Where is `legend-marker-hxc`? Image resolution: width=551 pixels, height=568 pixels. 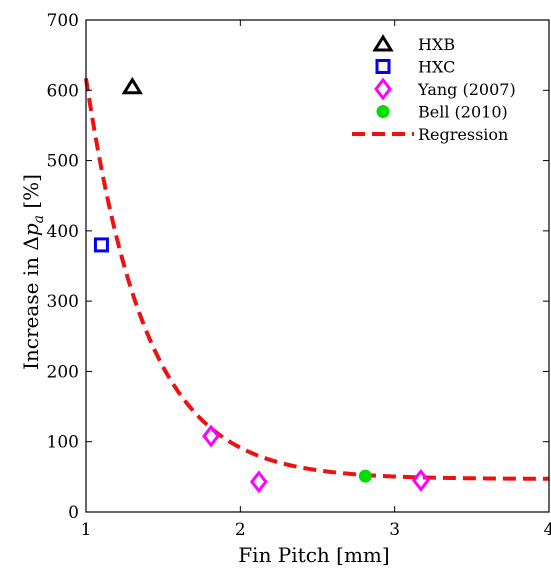 legend-marker-hxc is located at coordinates (383, 66).